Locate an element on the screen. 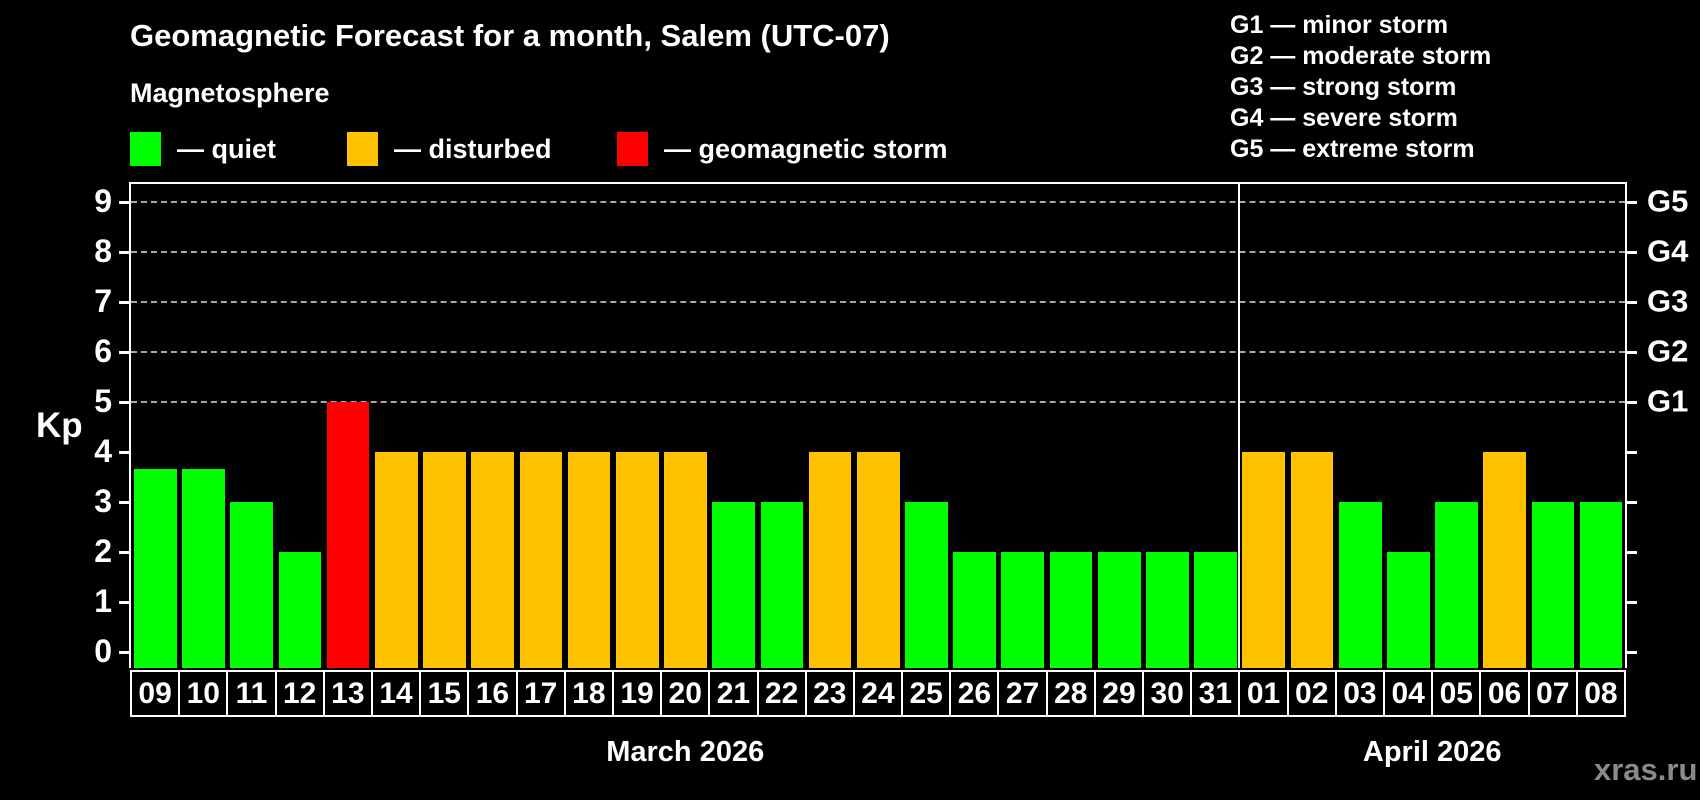  x-tick-label-box: 02 is located at coordinates (1311, 693).